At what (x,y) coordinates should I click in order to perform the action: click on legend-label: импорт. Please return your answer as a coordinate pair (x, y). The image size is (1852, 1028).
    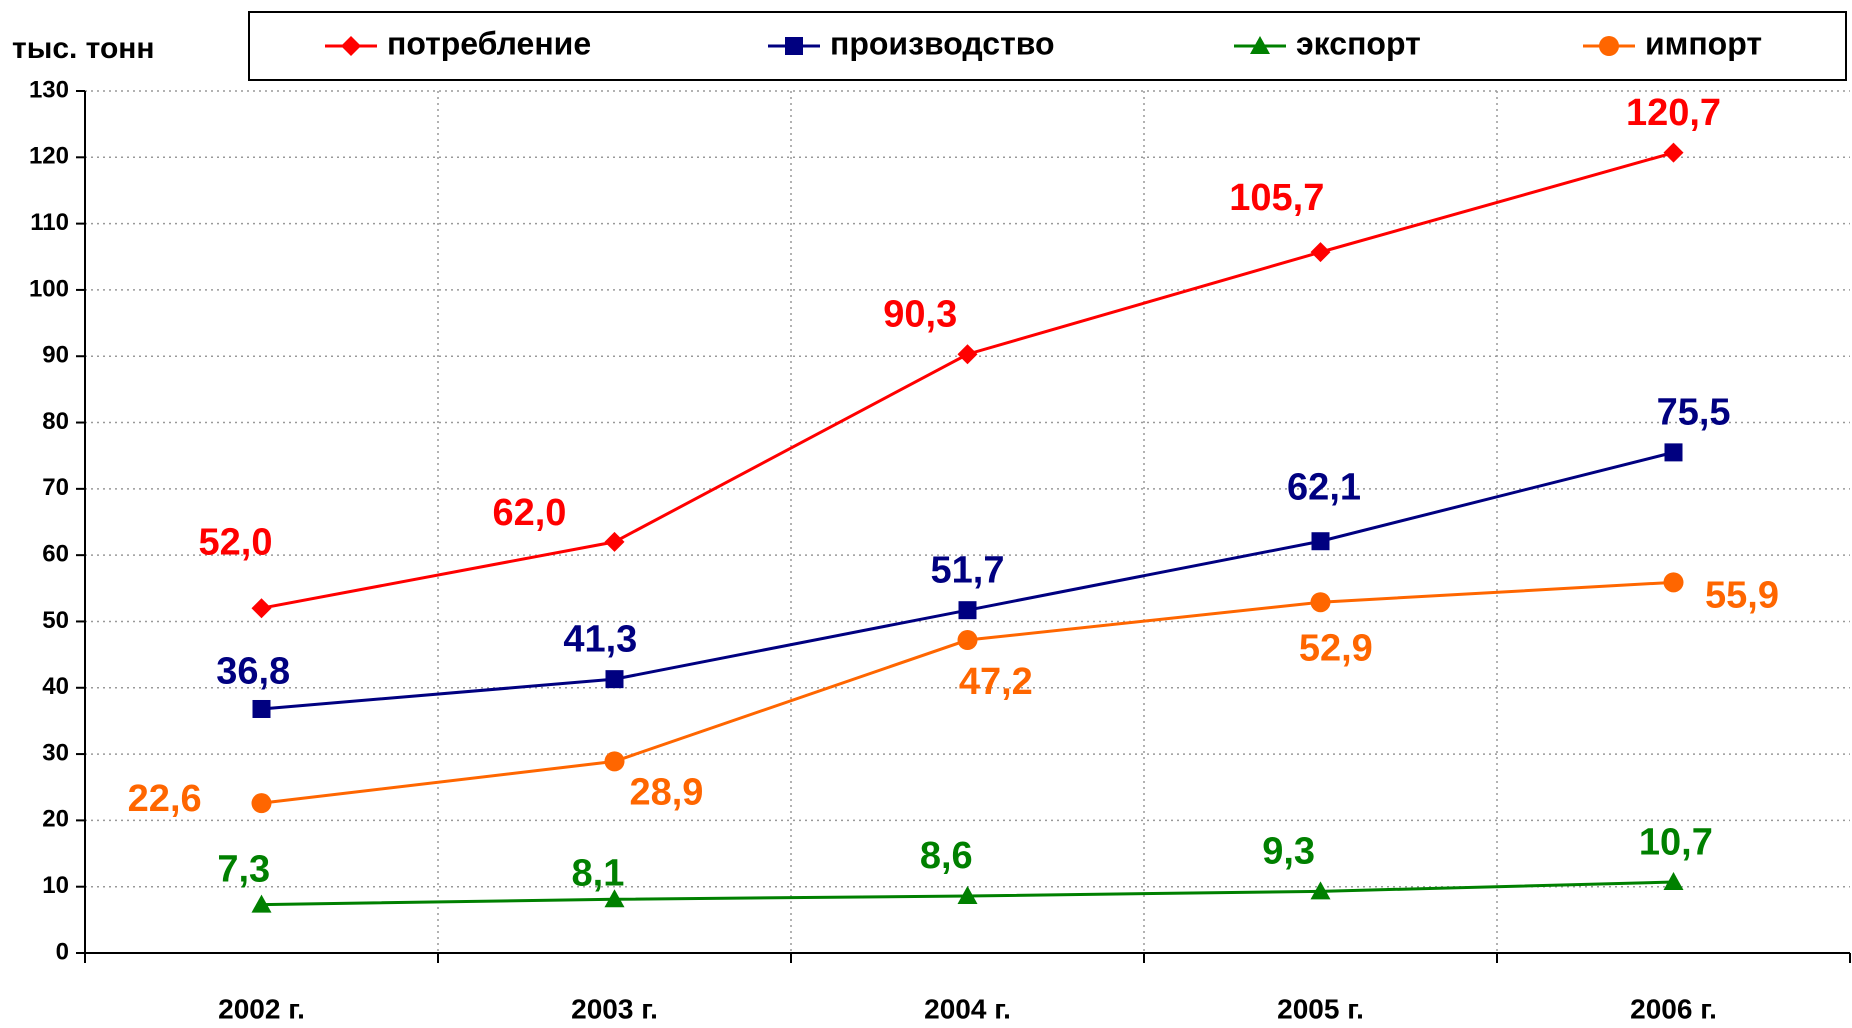
    Looking at the image, I should click on (1703, 43).